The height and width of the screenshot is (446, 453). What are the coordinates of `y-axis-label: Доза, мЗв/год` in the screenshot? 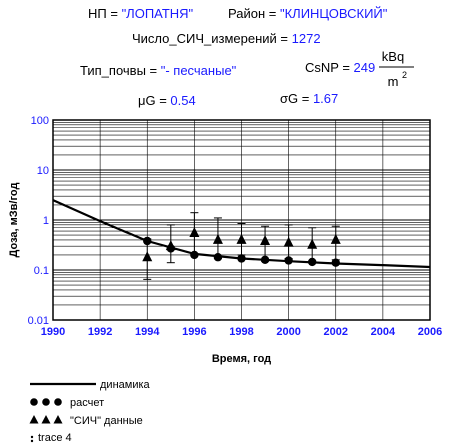 It's located at (14, 220).